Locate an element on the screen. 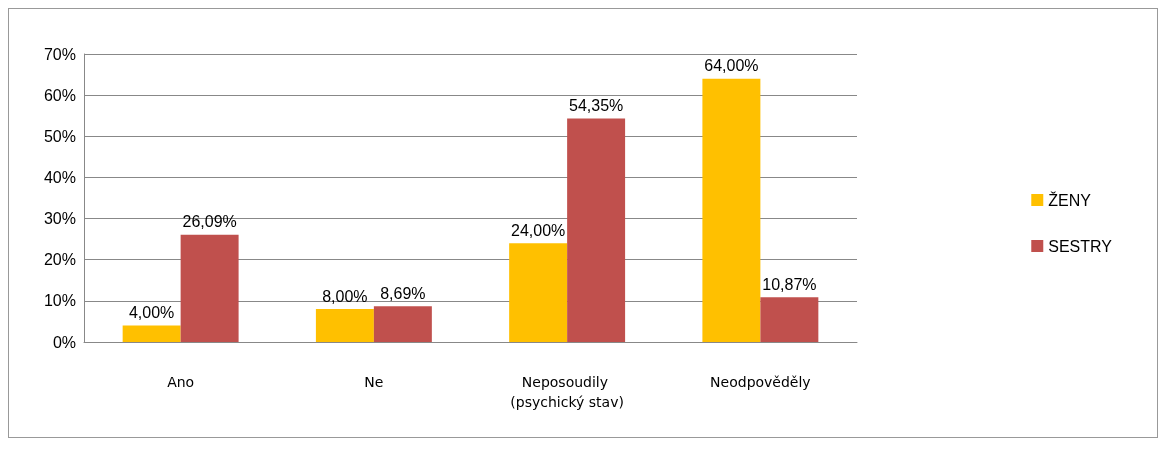 The height and width of the screenshot is (450, 1170). data-label: 54,35% is located at coordinates (596, 105).